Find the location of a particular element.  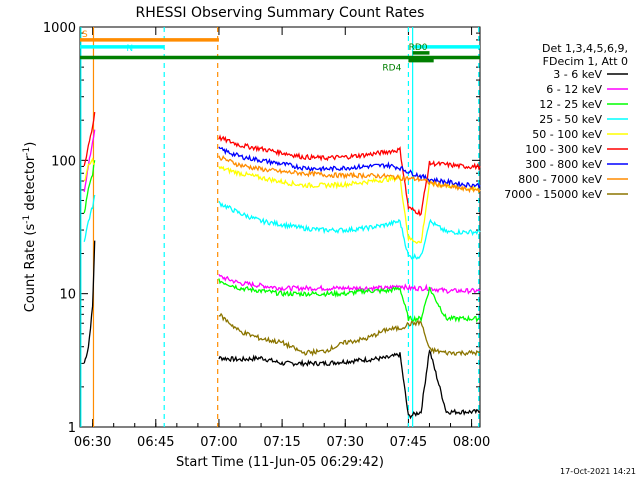

x-tick-label: 07:15 is located at coordinates (281, 442).